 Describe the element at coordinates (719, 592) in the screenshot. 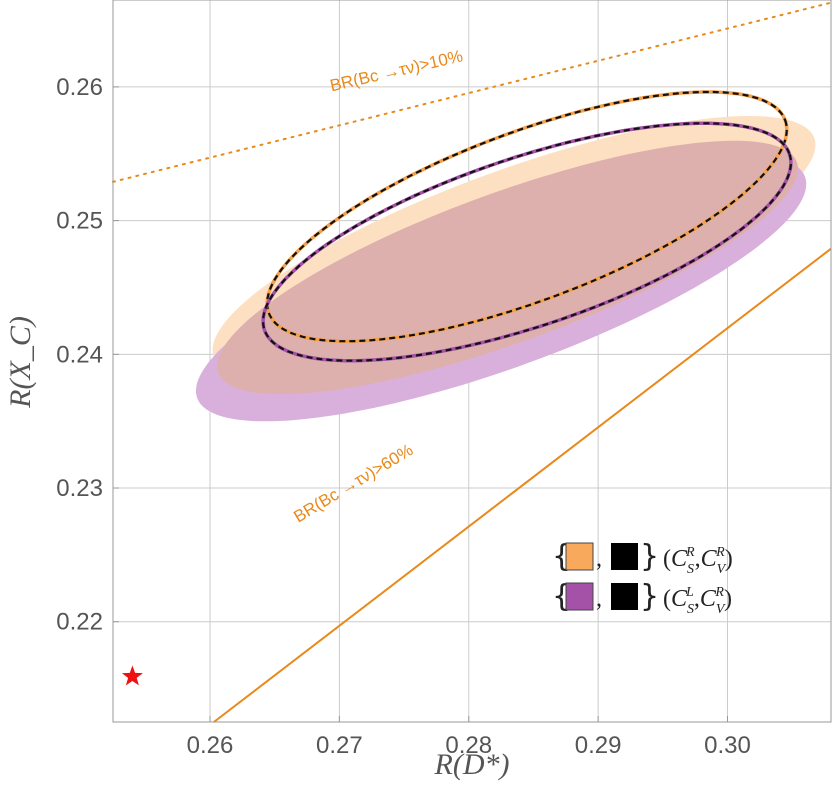

I see `legend-2-v-sup: R` at that location.